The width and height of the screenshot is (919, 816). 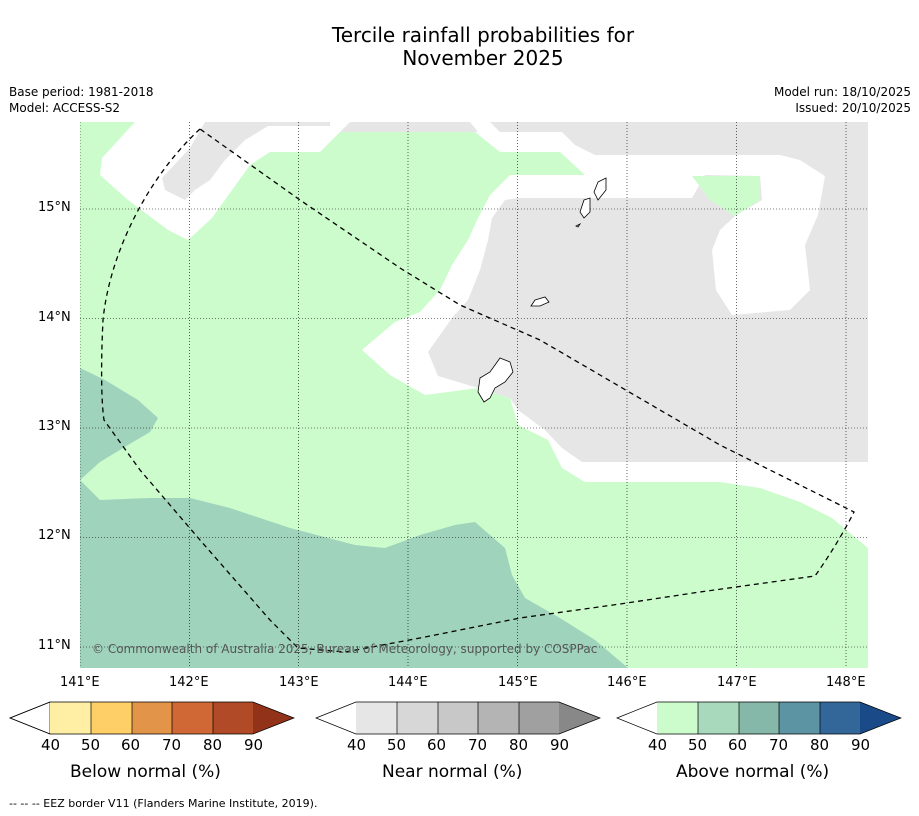 I want to click on lon-label-143e: 143°E, so click(x=299, y=682).